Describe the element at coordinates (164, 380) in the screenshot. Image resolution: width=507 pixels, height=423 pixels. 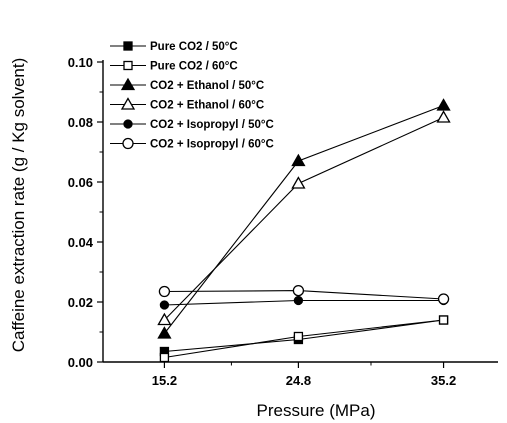
I see `x-tick-label: 15.2` at that location.